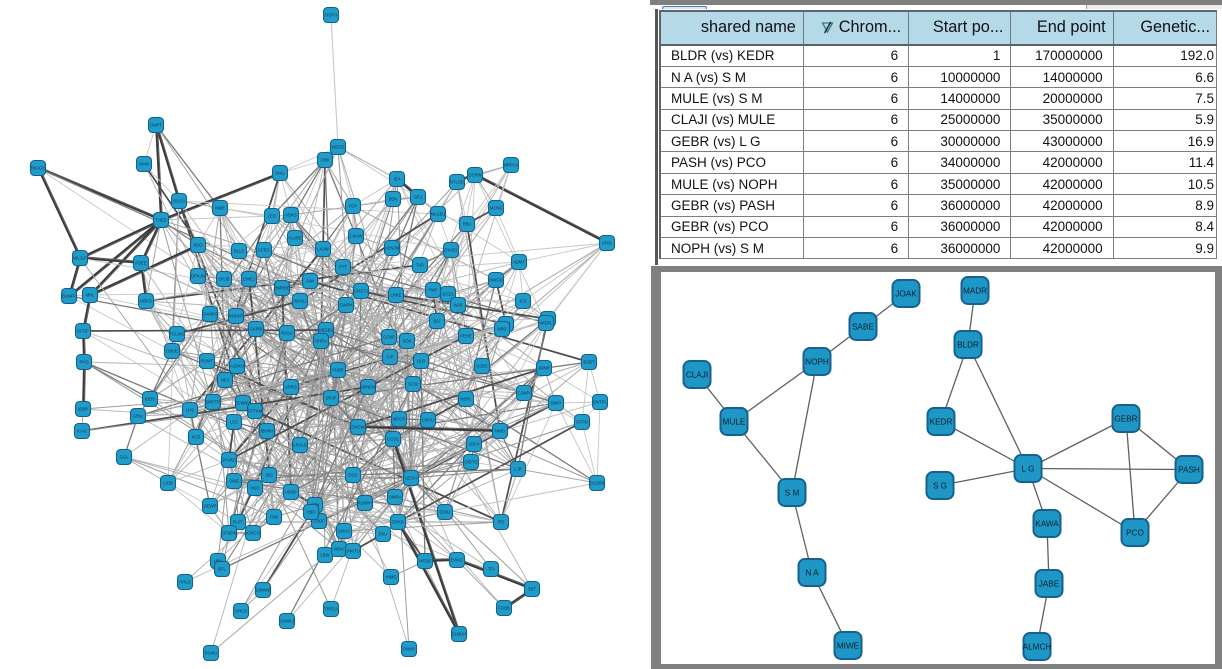  I want to click on svg-text: RMRBE, so click(281, 288).